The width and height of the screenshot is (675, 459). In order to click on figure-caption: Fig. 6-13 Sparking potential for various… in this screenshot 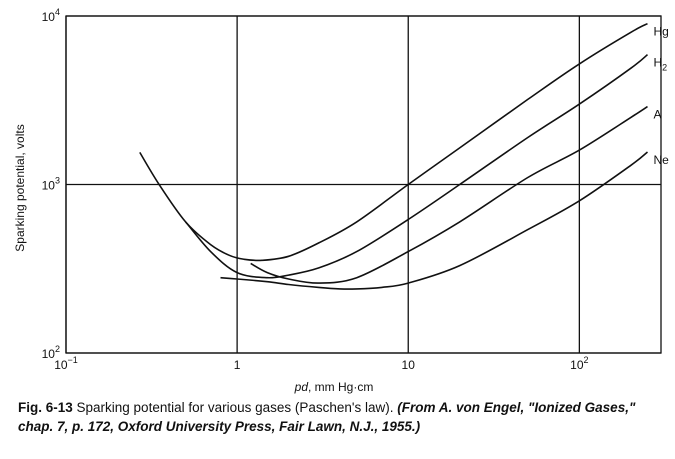, I will do `click(343, 417)`.